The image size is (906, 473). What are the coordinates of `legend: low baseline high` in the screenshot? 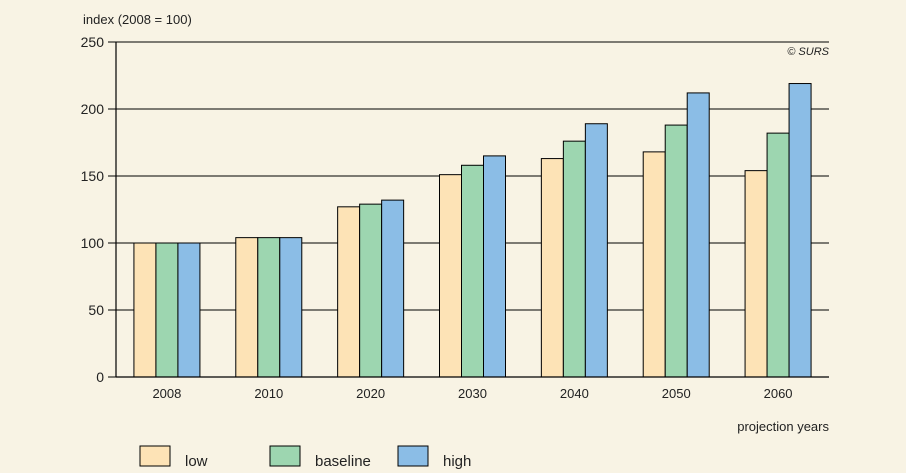 It's located at (305, 457).